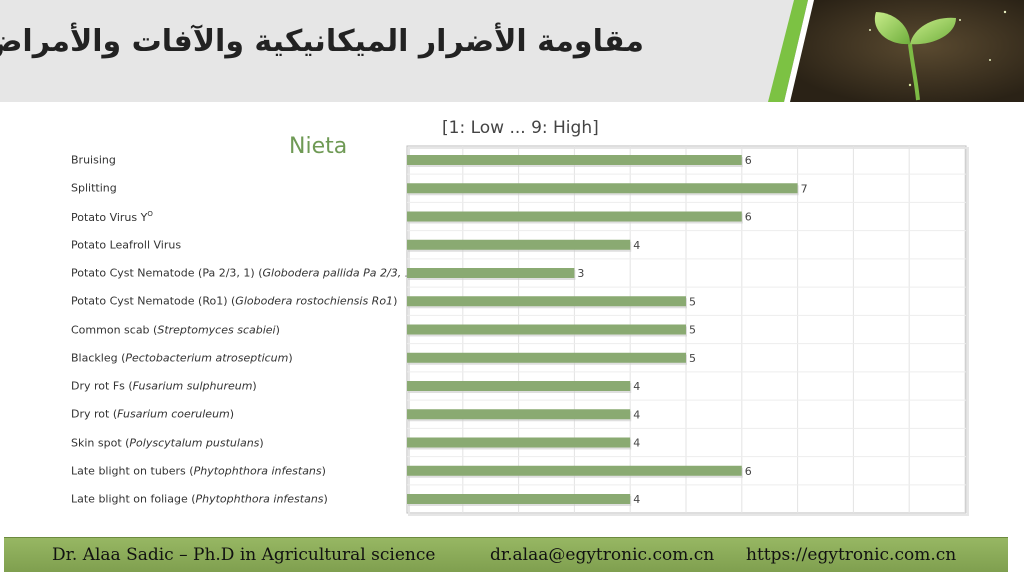  I want to click on category-label: Skin spot (Polyscytalum pustulans), so click(167, 442).